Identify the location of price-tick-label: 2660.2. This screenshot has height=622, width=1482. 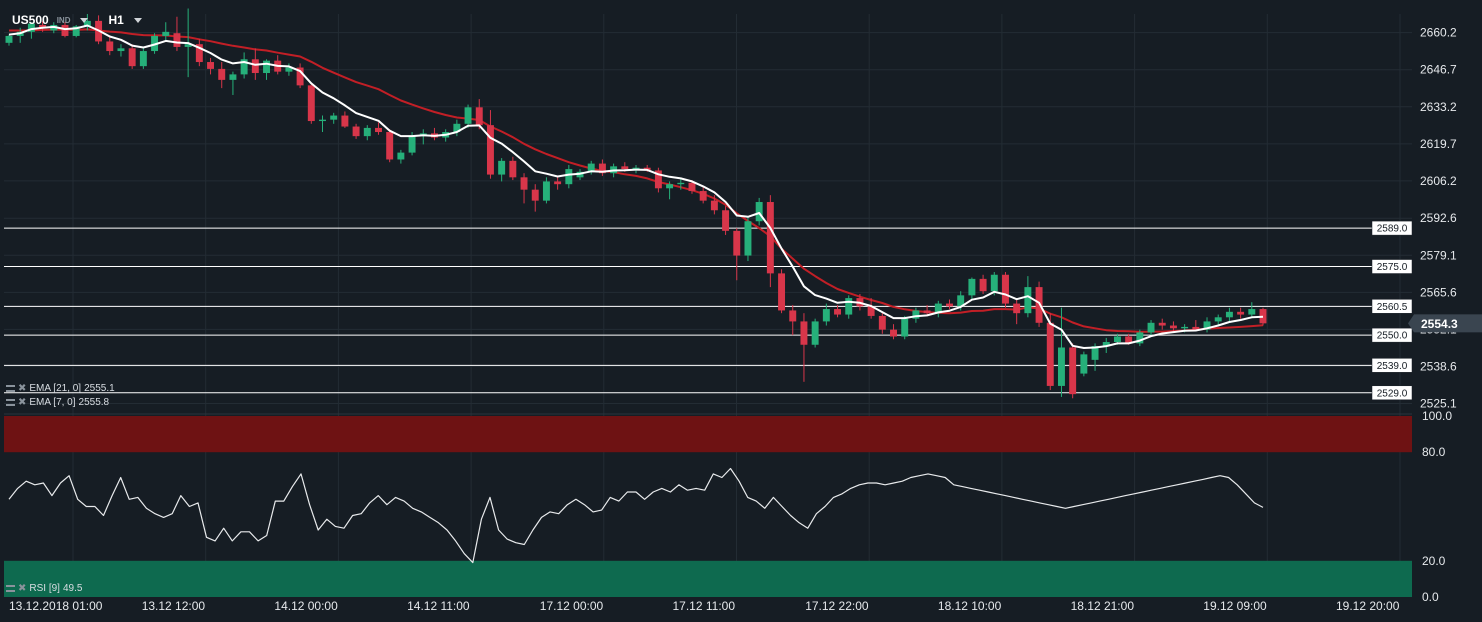
(1438, 33).